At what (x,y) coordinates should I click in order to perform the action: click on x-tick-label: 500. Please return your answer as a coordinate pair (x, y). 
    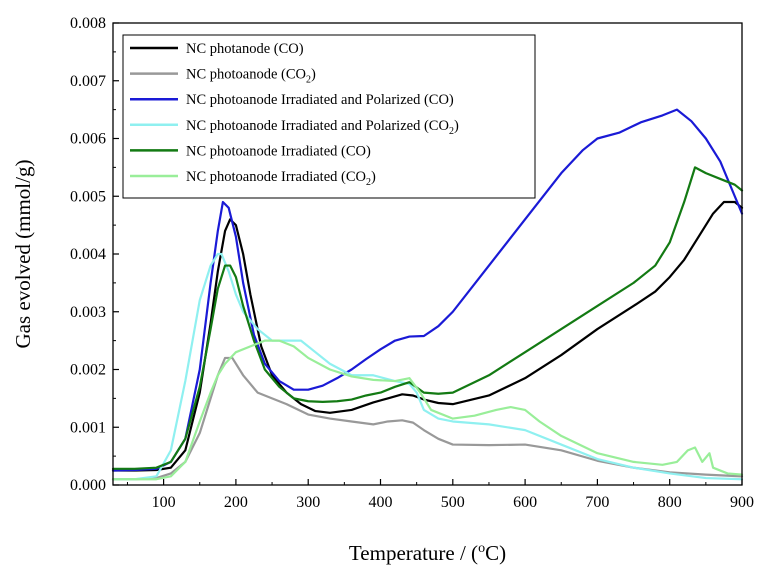
    Looking at the image, I should click on (453, 502).